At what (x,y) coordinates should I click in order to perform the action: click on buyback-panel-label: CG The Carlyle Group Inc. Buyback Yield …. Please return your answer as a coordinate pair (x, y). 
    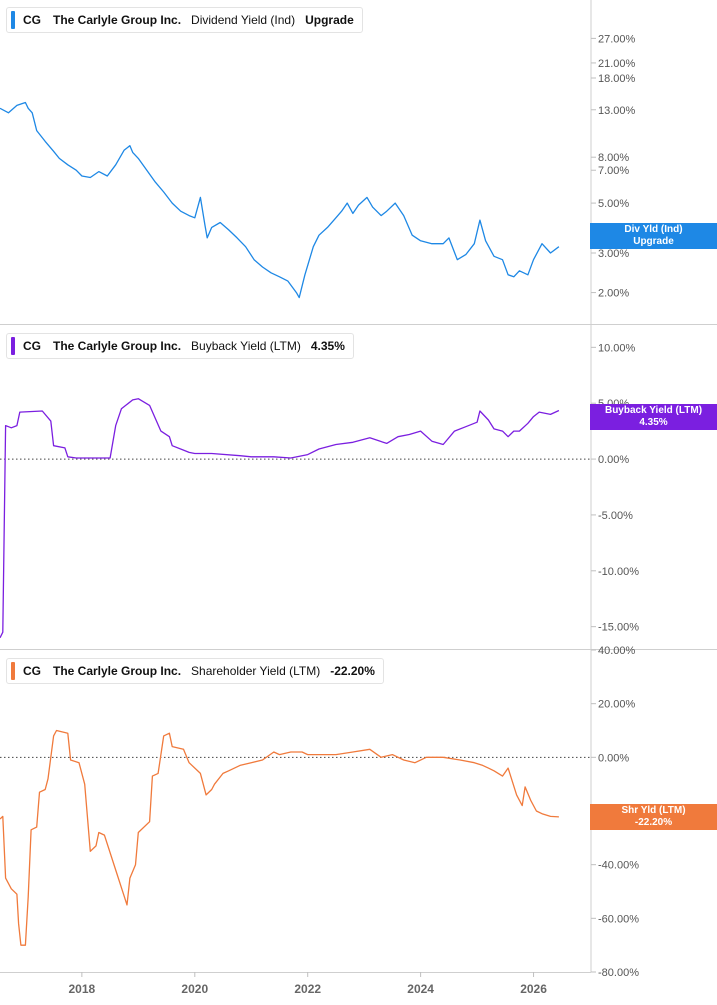
    Looking at the image, I should click on (180, 346).